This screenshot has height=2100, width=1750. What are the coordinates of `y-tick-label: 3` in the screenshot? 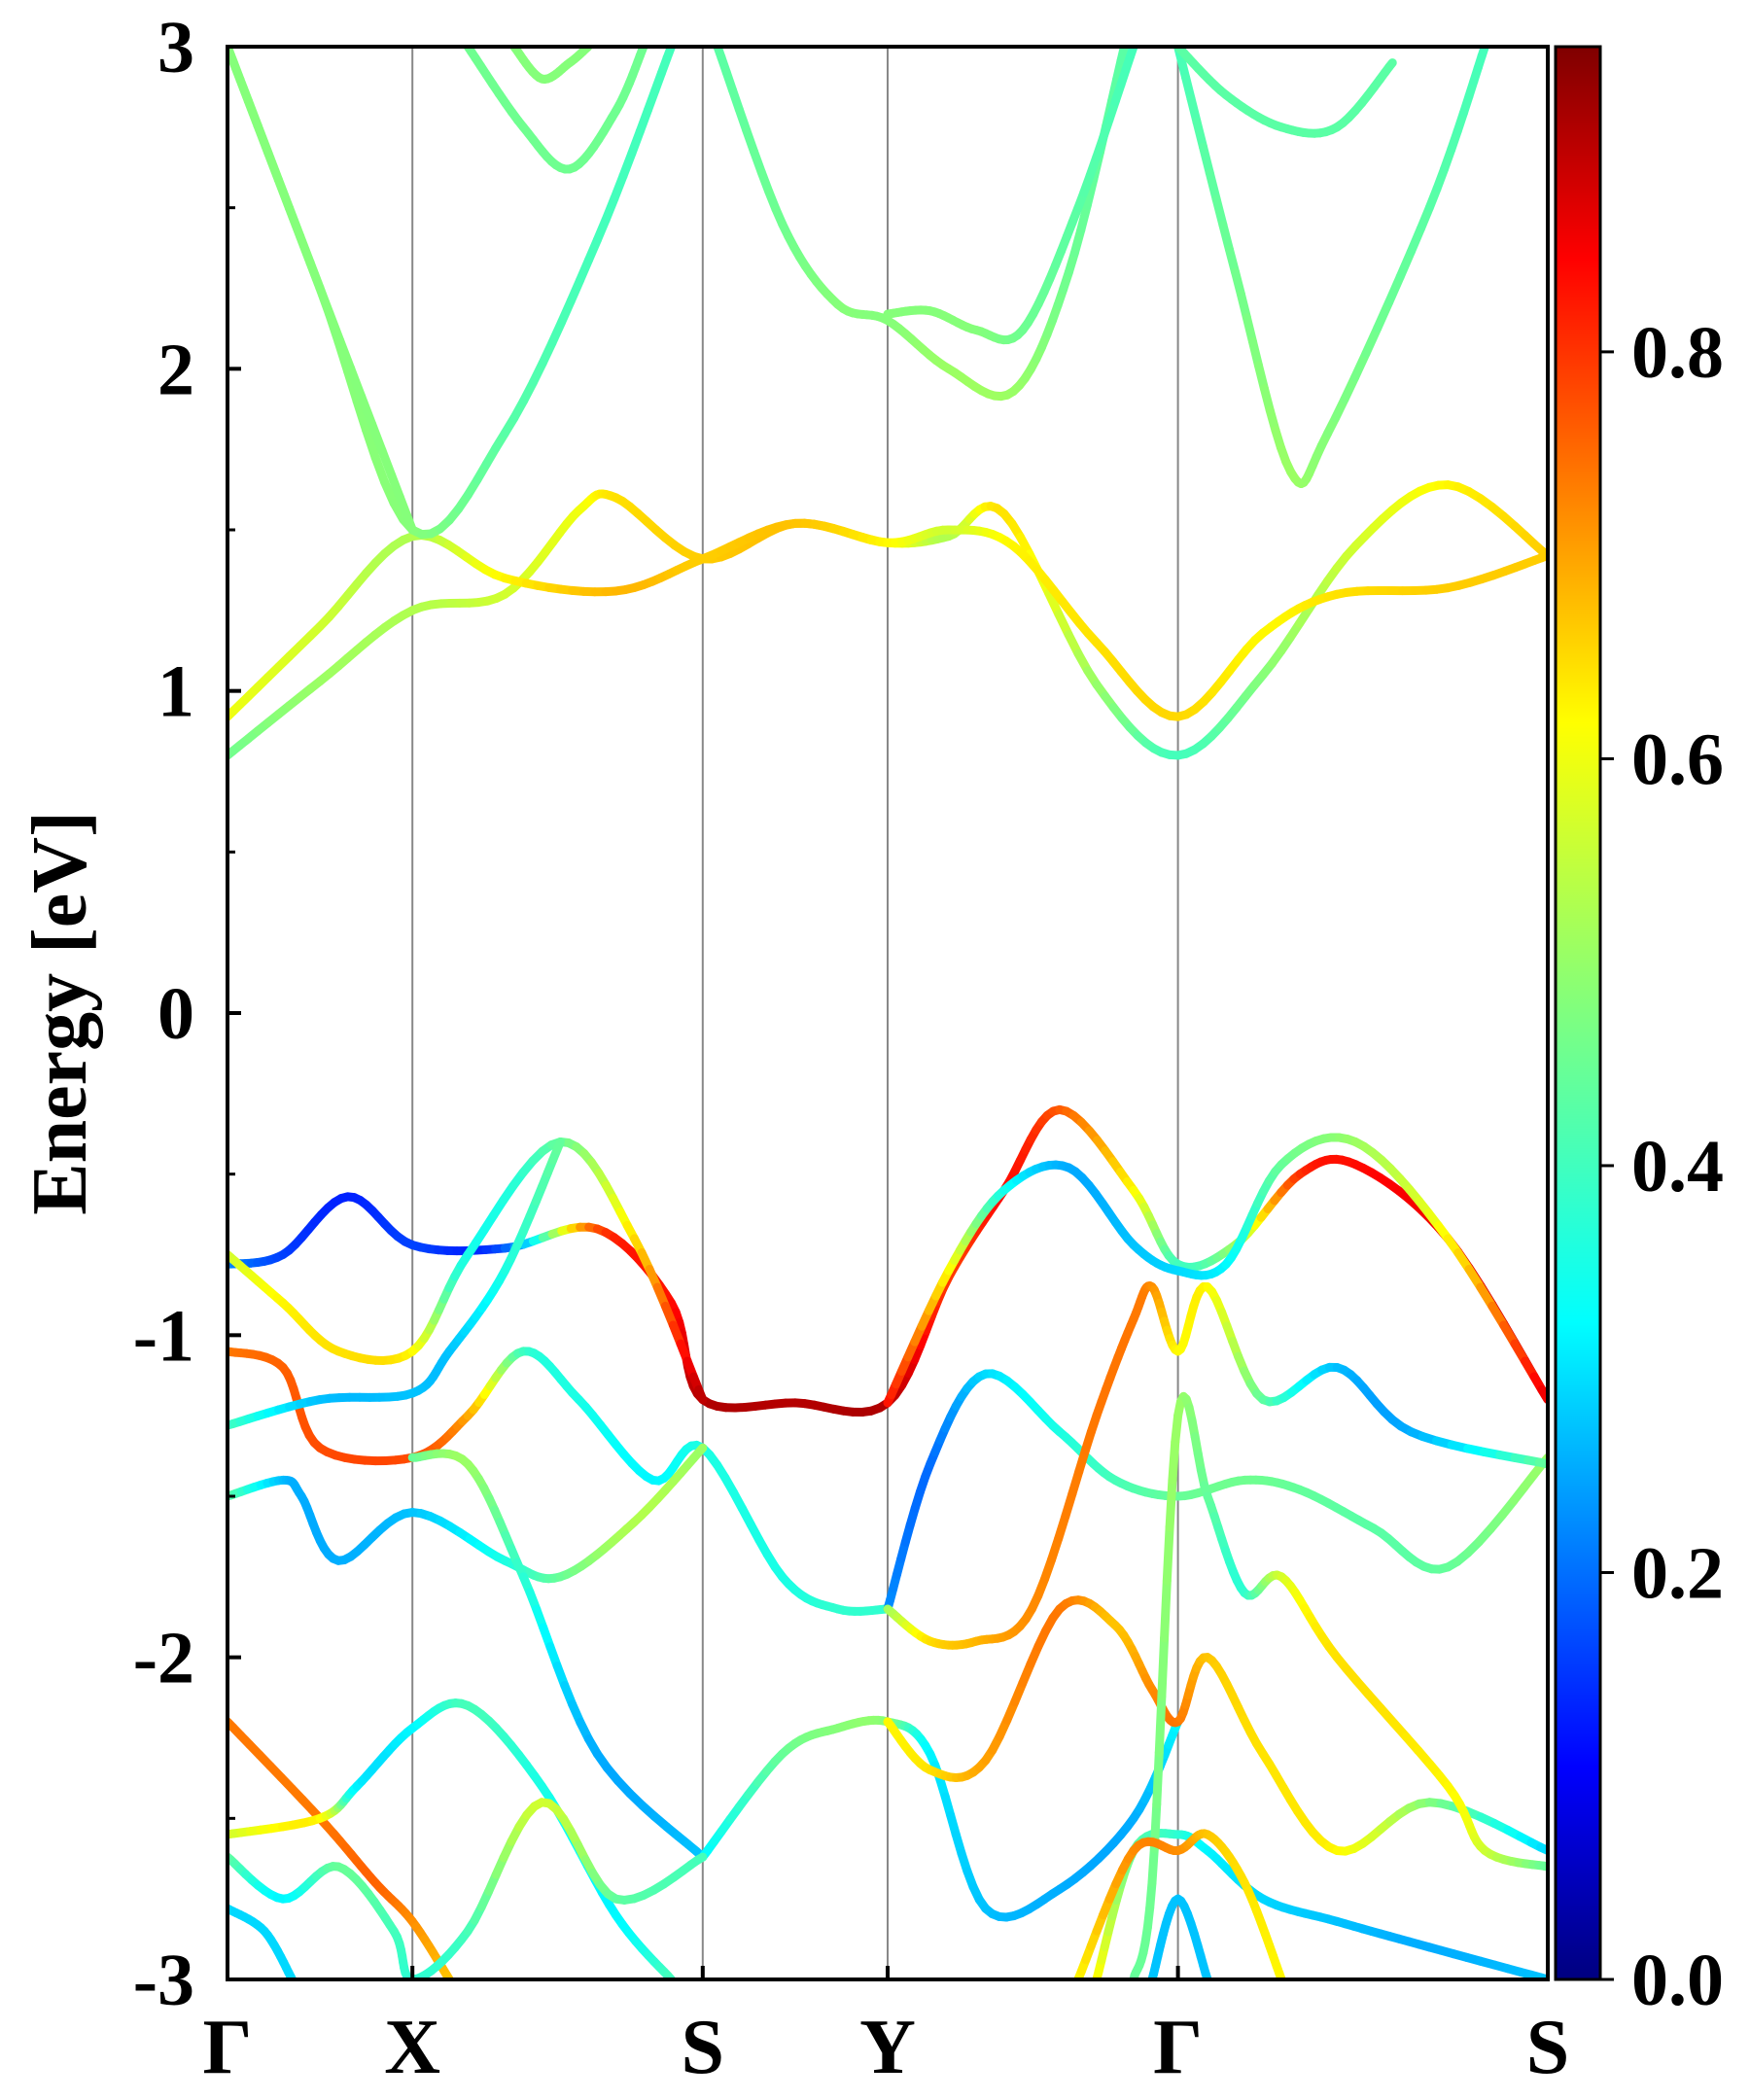 It's located at (176, 47).